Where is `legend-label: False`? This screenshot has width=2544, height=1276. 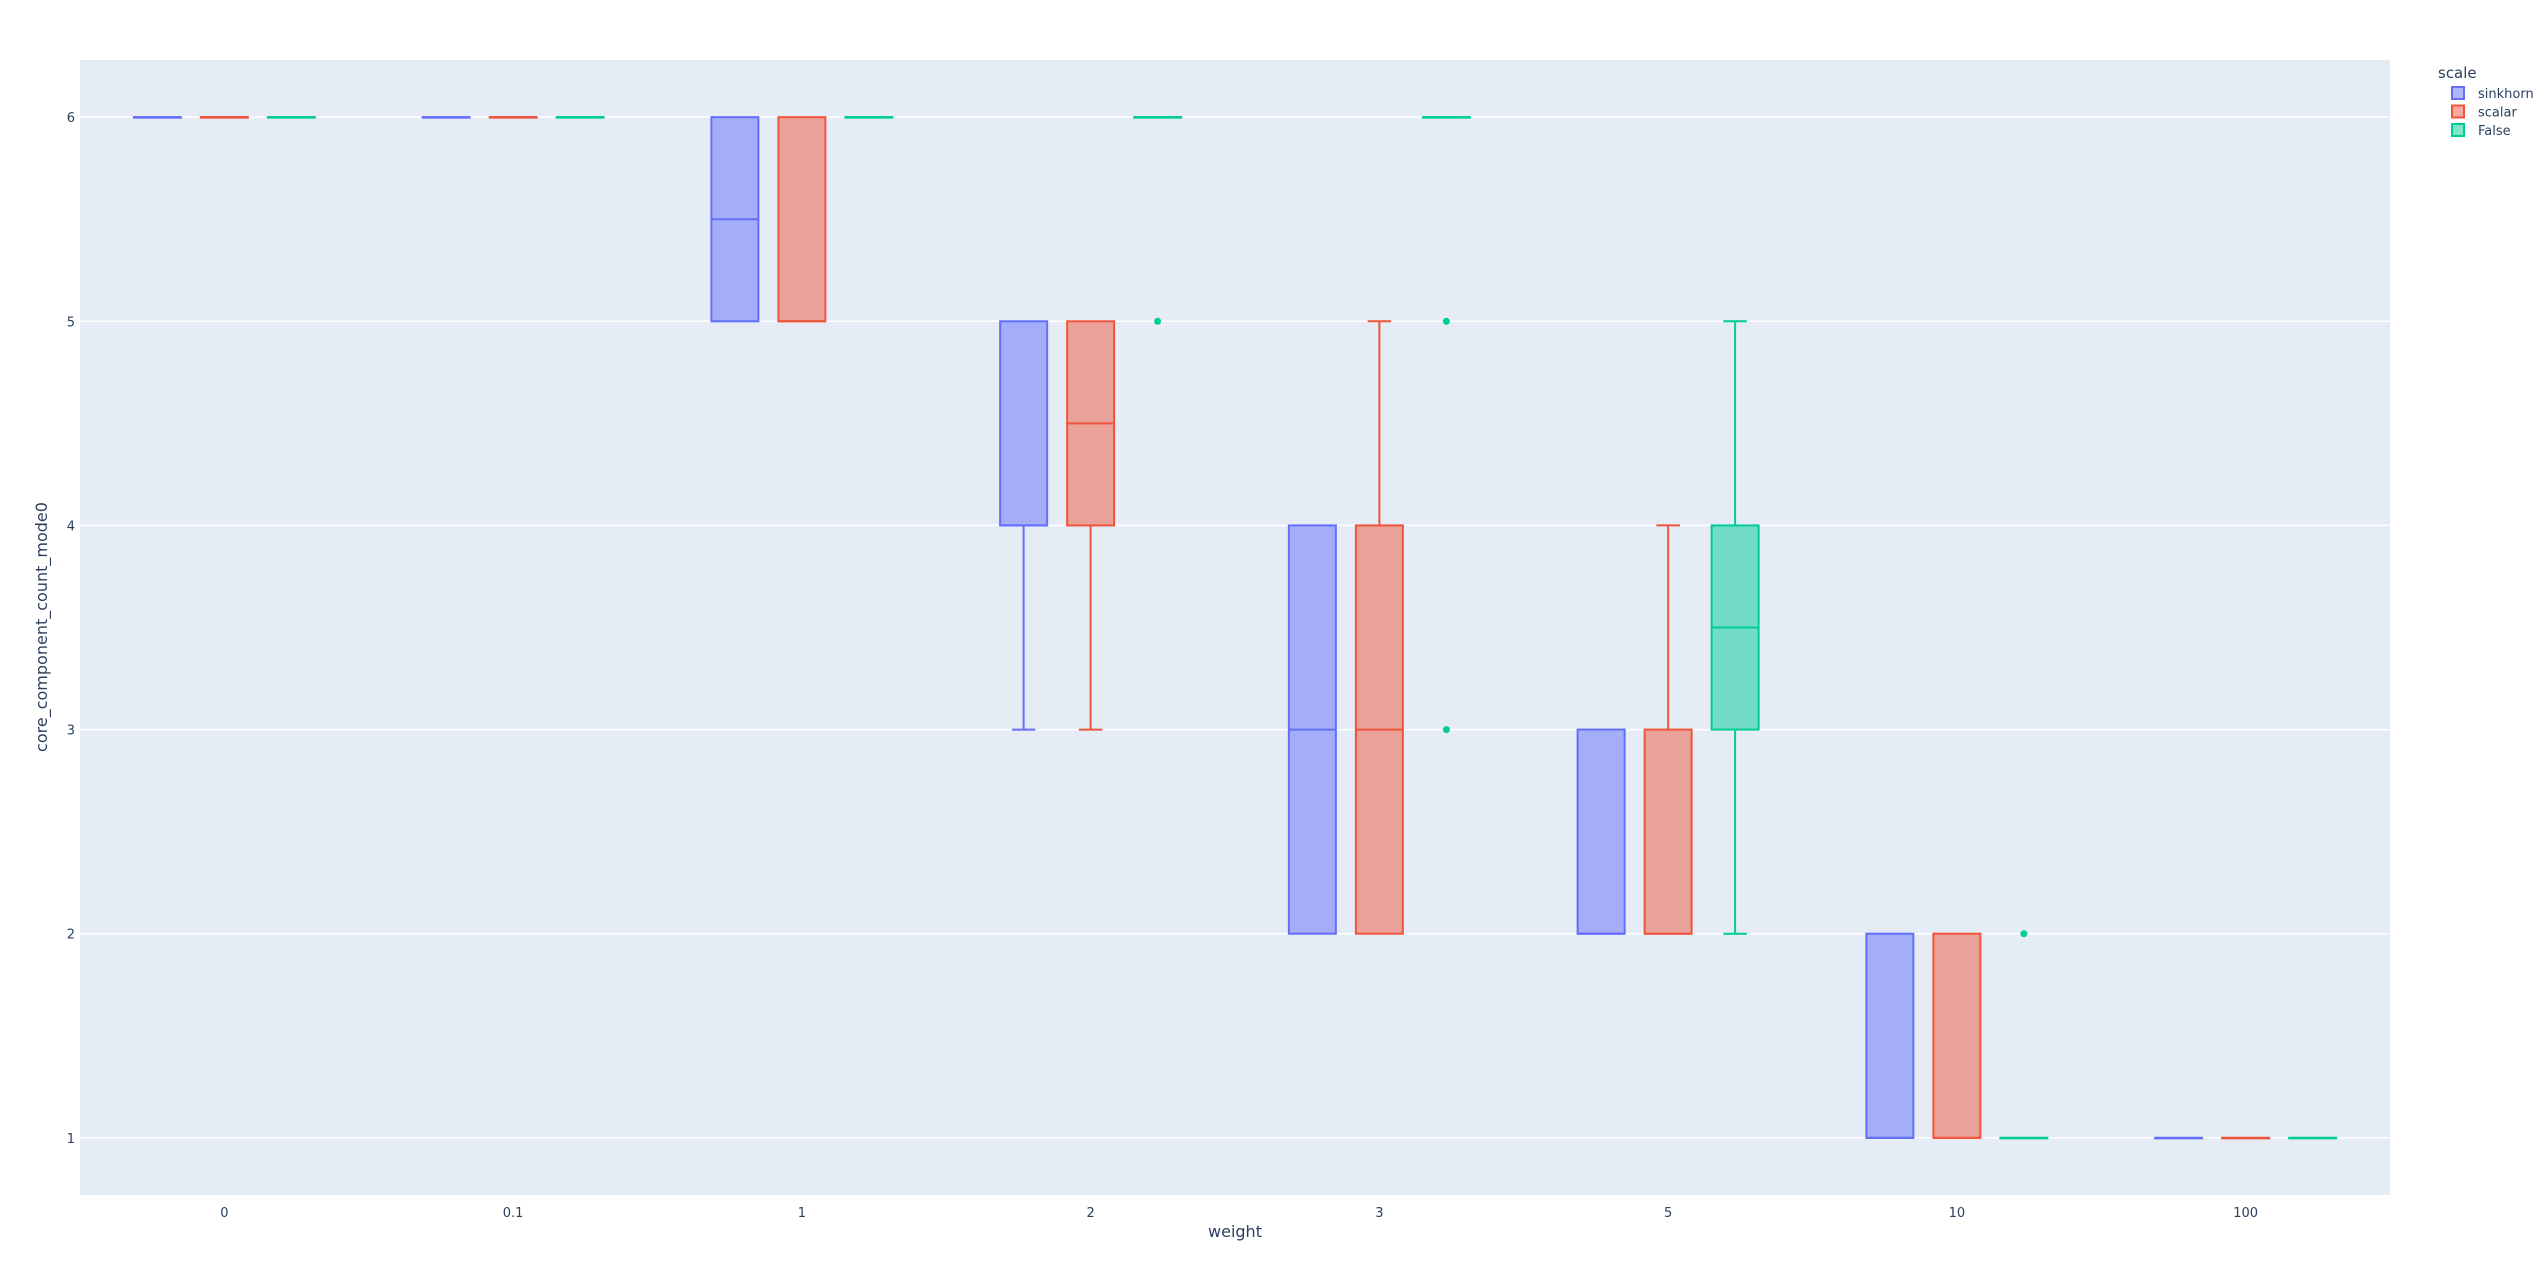 legend-label: False is located at coordinates (2494, 131).